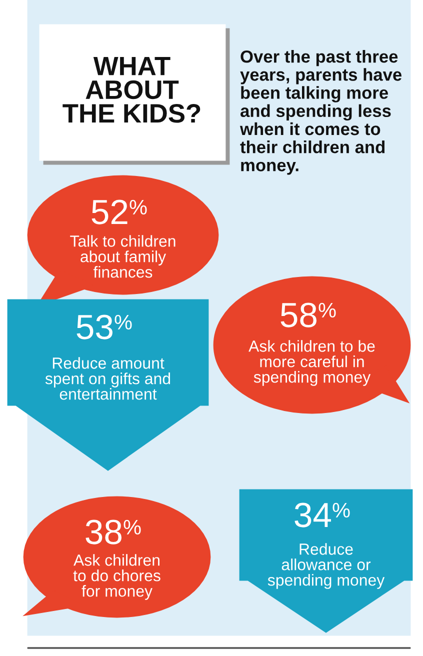 This screenshot has height=656, width=423. What do you see at coordinates (326, 566) in the screenshot?
I see `category-label: Reduce allowance or spending money` at bounding box center [326, 566].